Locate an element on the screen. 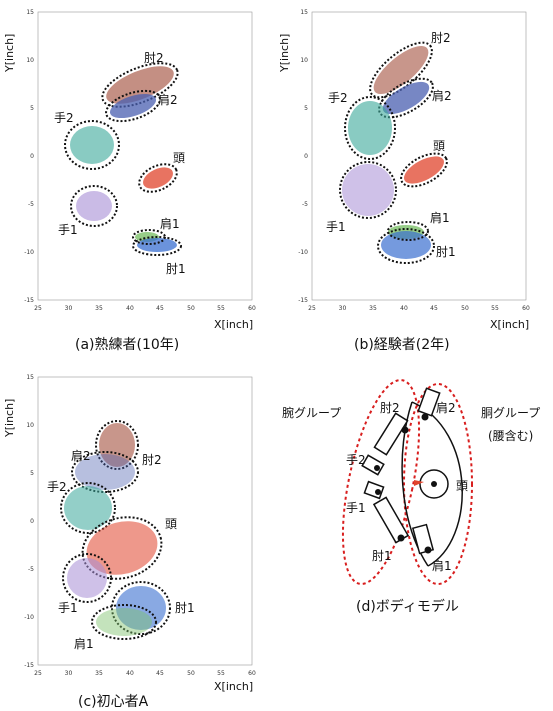 Image resolution: width=553 pixels, height=711 pixels. caption-b: (b)経験者(2年) is located at coordinates (402, 345).